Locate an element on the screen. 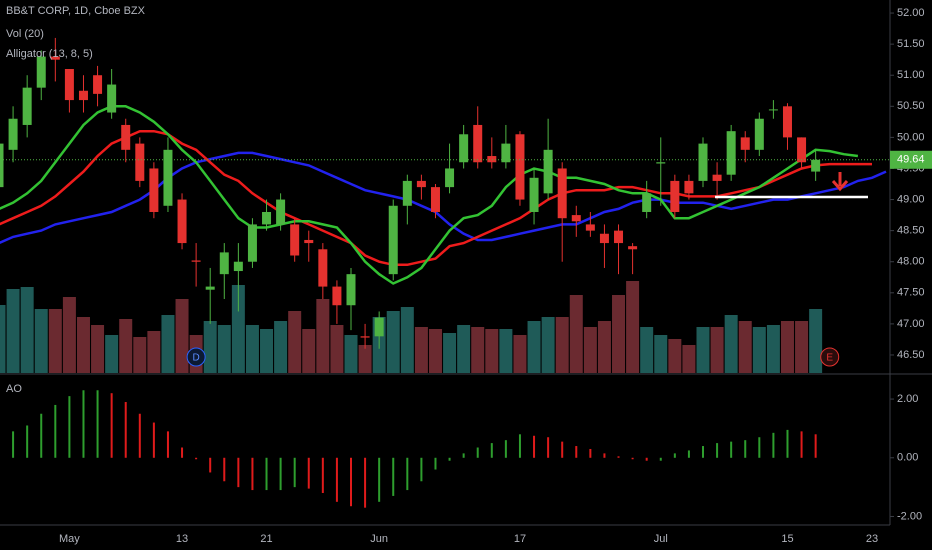  y-tick-label: -2.00 is located at coordinates (909, 516).